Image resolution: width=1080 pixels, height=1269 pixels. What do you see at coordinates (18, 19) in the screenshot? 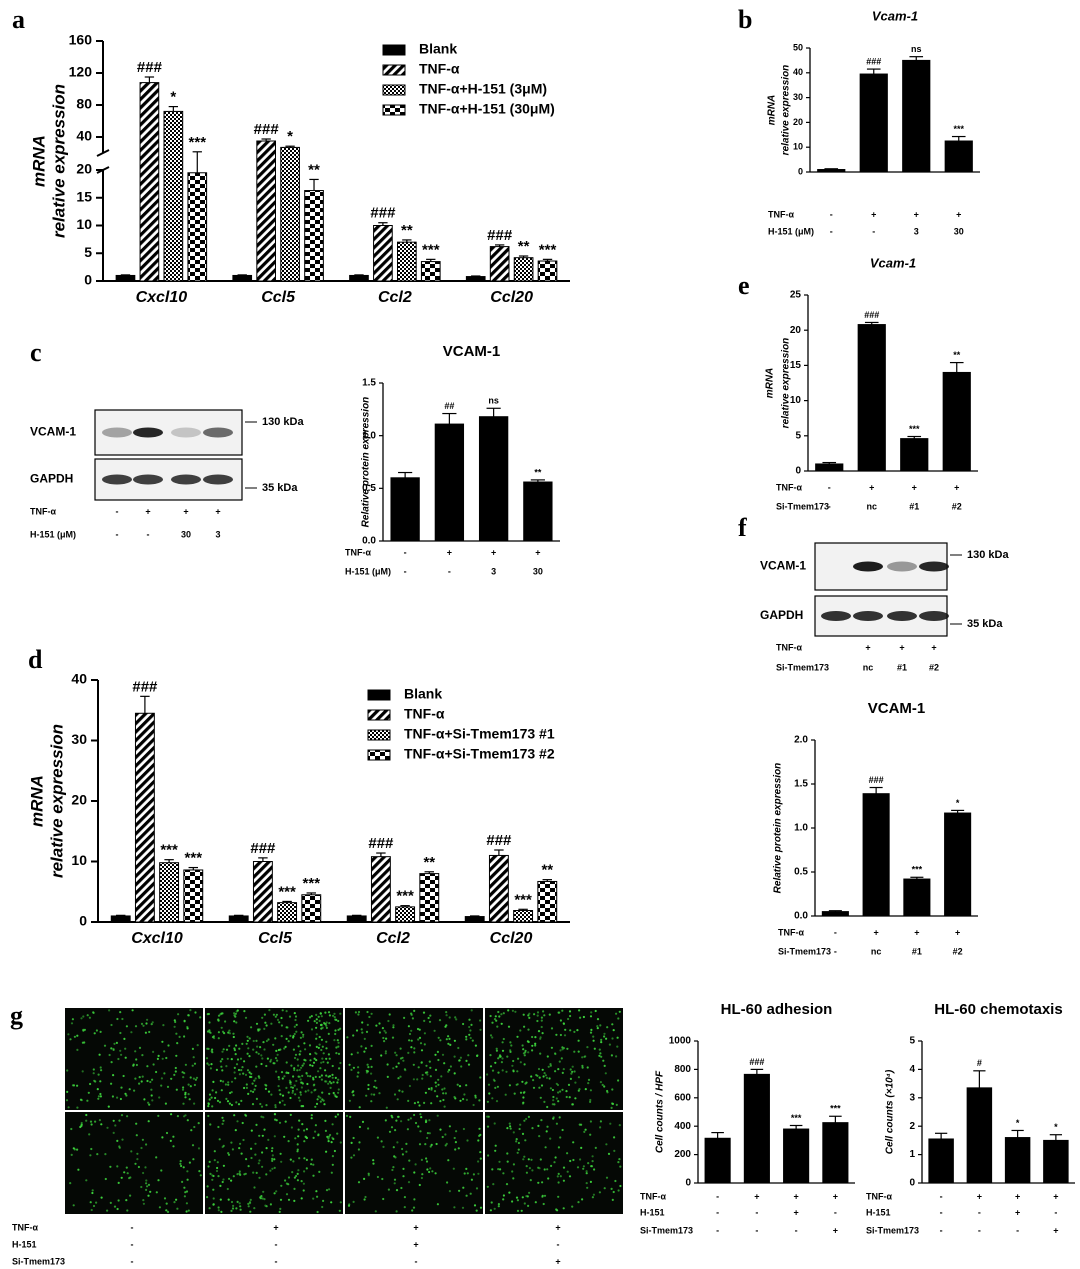
I see `panel-label: a` at bounding box center [18, 19].